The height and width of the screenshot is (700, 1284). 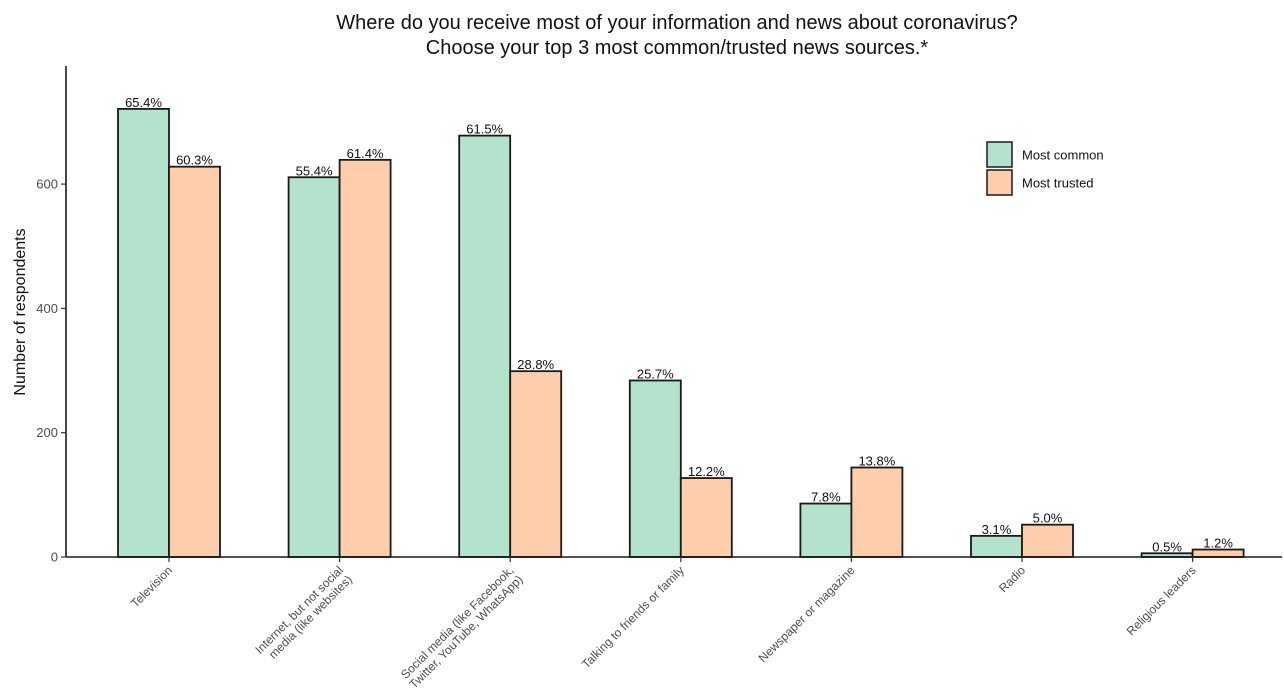 What do you see at coordinates (1045, 168) in the screenshot?
I see `legend: Most common Most trusted` at bounding box center [1045, 168].